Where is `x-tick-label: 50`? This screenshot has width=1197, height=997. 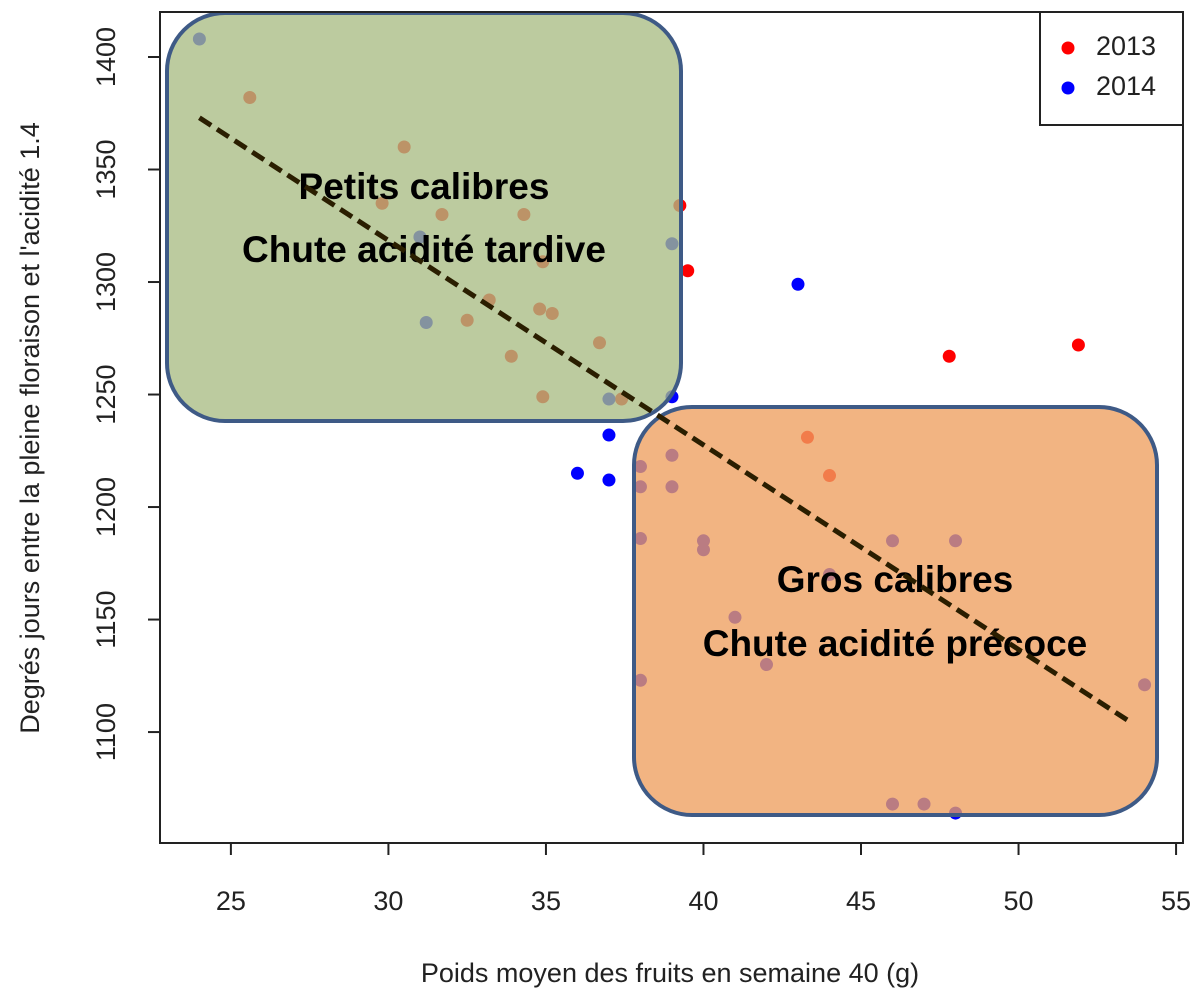
x-tick-label: 50 is located at coordinates (1019, 901).